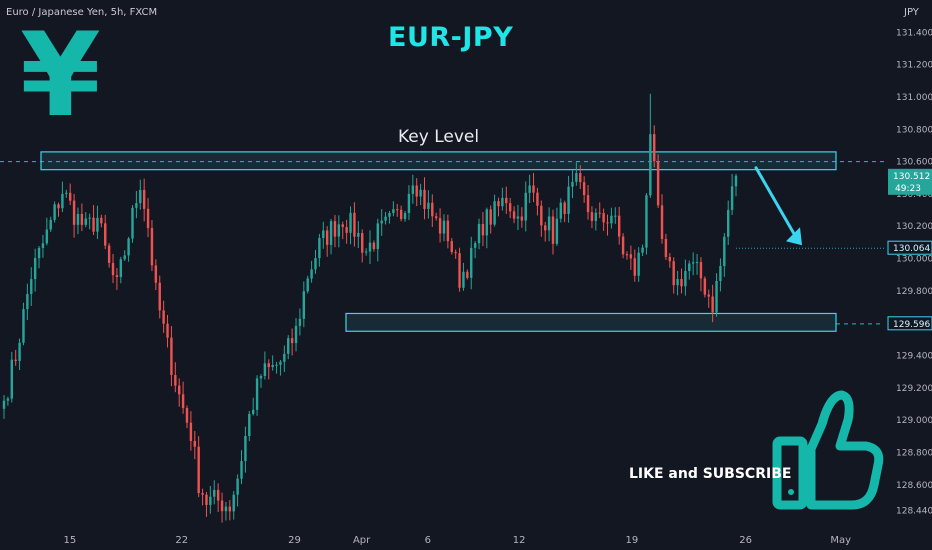  I want to click on like-subscribe-label: LIKE and SUBSCRIBE, so click(710, 474).